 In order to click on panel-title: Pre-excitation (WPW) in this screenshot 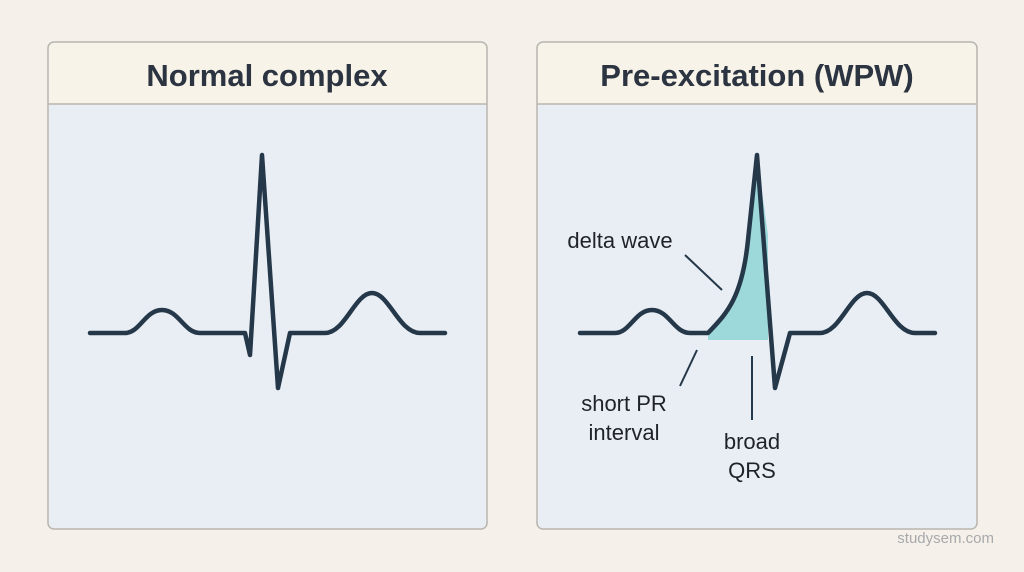, I will do `click(756, 75)`.